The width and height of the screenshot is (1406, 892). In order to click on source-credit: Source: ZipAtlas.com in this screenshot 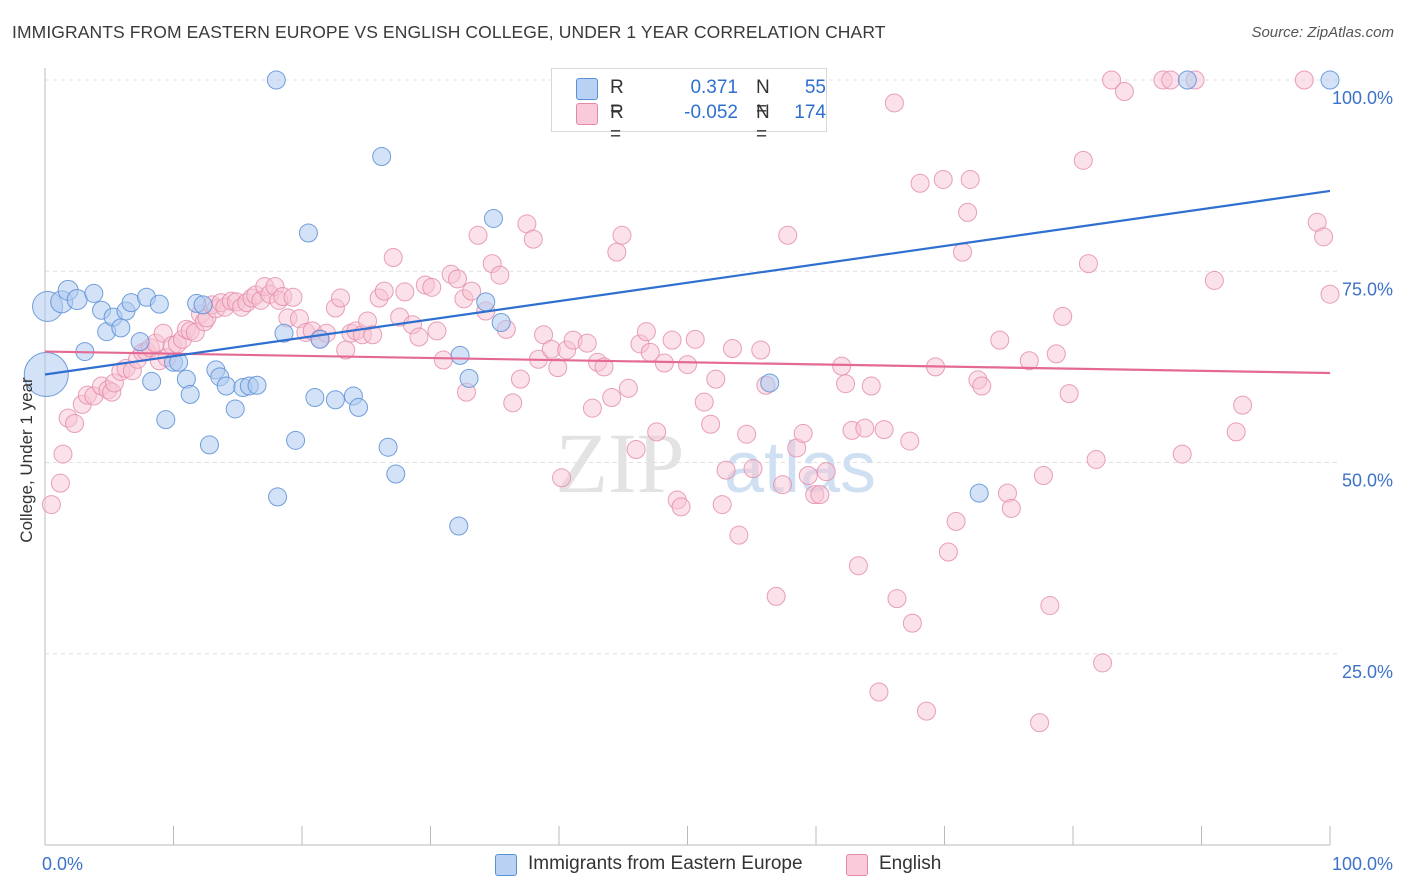, I will do `click(1322, 32)`.